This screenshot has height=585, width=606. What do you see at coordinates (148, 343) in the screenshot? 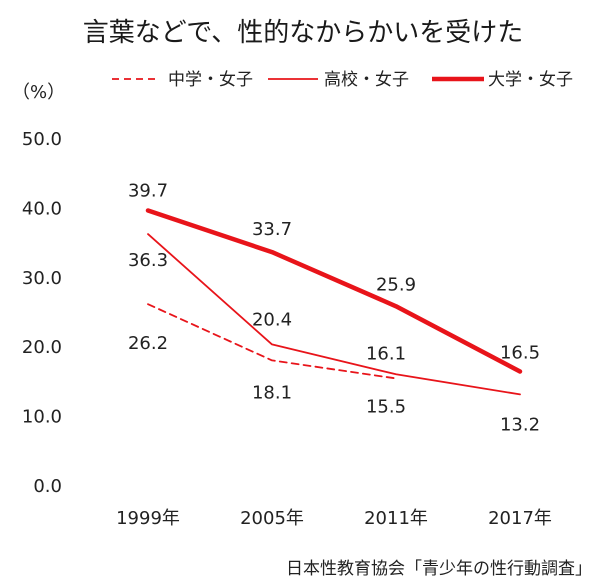
I see `data-label: 26.2` at bounding box center [148, 343].